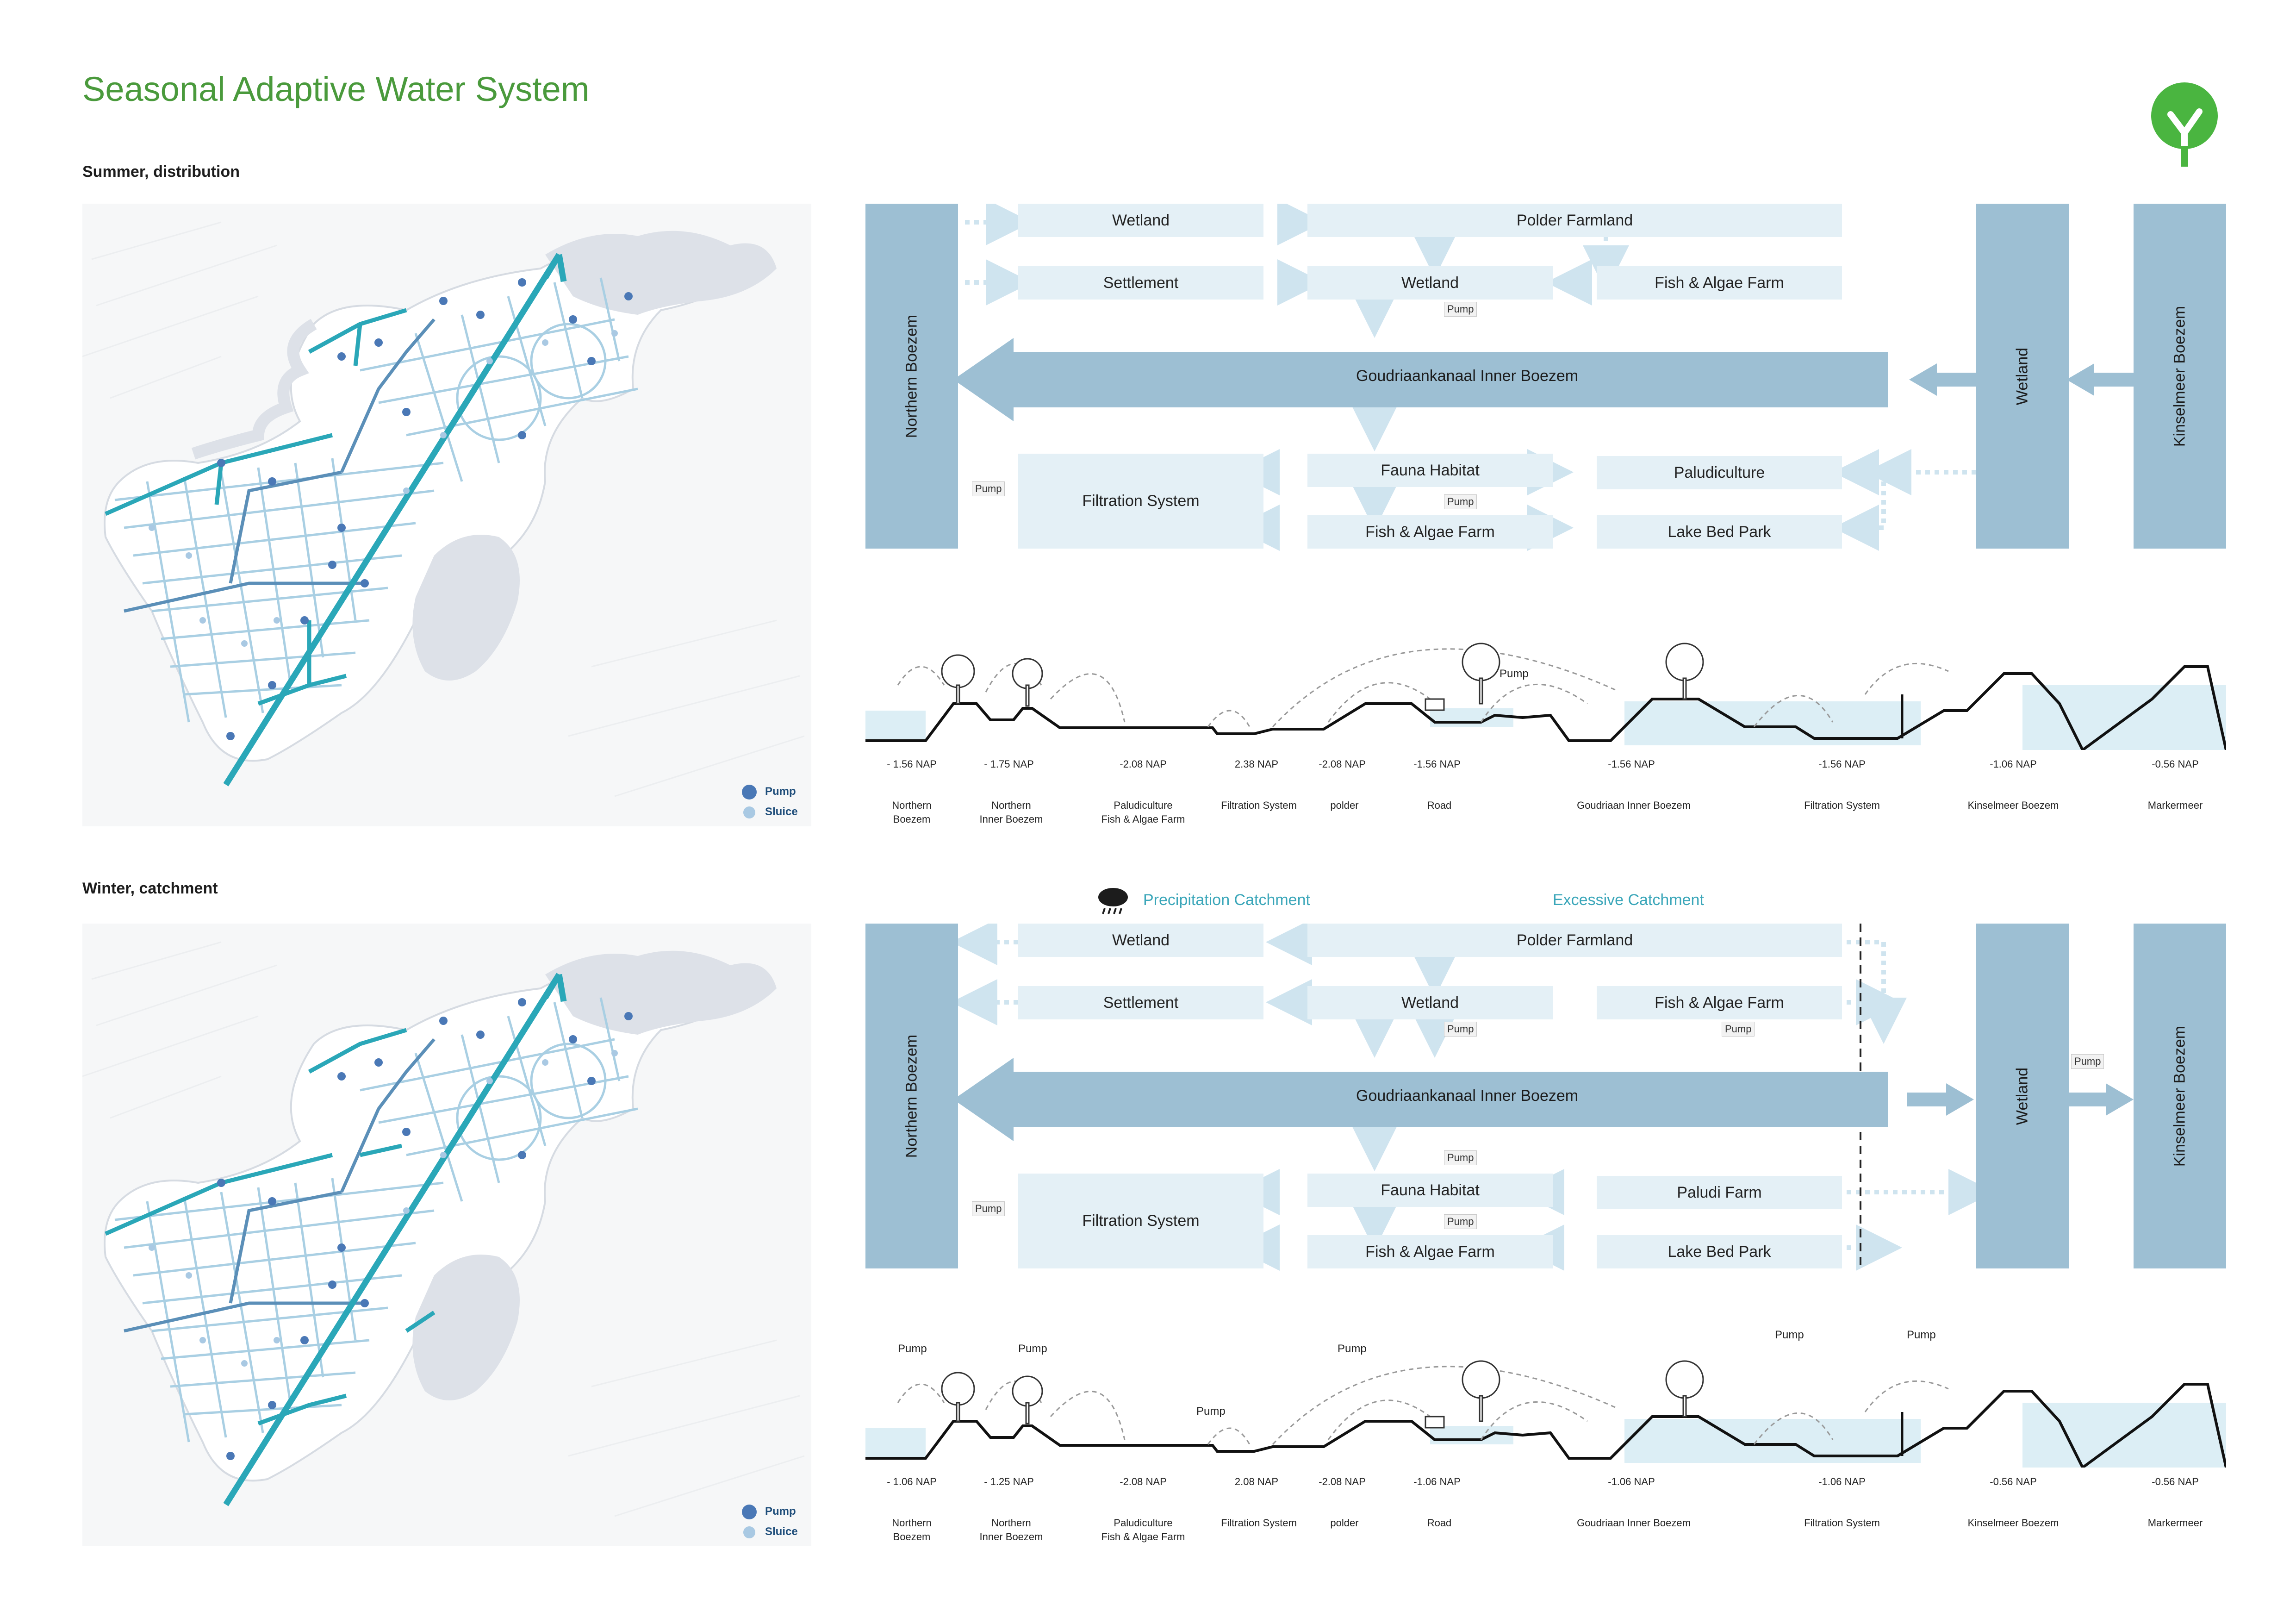  What do you see at coordinates (446, 515) in the screenshot?
I see `summer-map: Pump Sluice` at bounding box center [446, 515].